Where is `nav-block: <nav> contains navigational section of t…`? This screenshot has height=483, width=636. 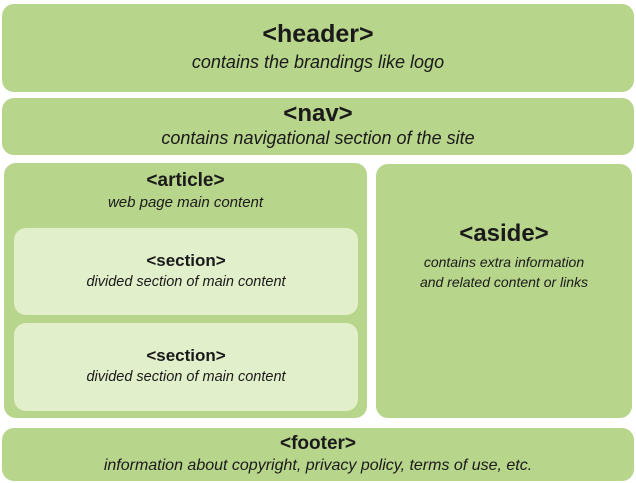
nav-block: <nav> contains navigational section of t… is located at coordinates (318, 126).